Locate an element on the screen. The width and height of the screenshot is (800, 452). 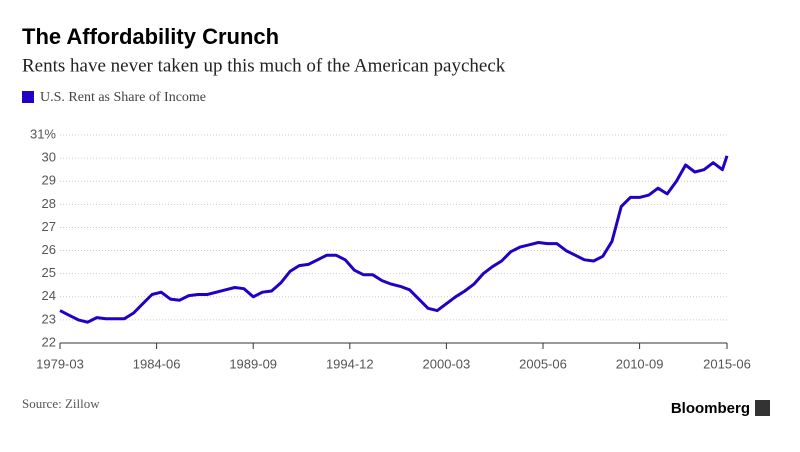
x-tick-label: 1989-09 is located at coordinates (253, 363).